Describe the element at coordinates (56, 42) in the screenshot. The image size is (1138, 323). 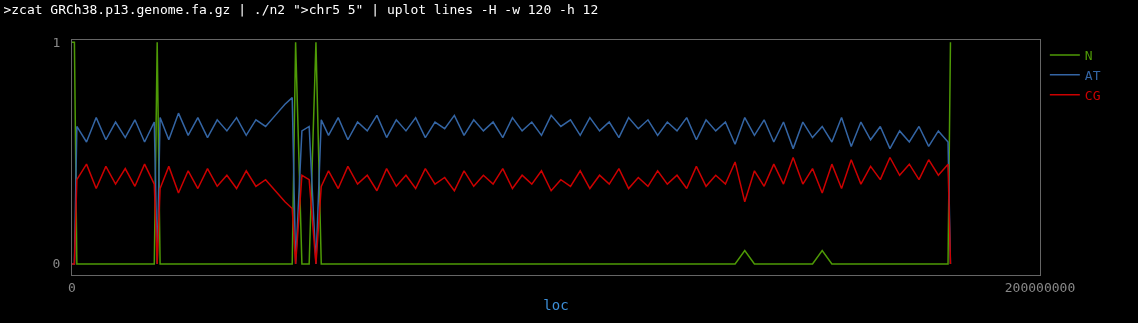
I see `y-tick-label: 1` at that location.